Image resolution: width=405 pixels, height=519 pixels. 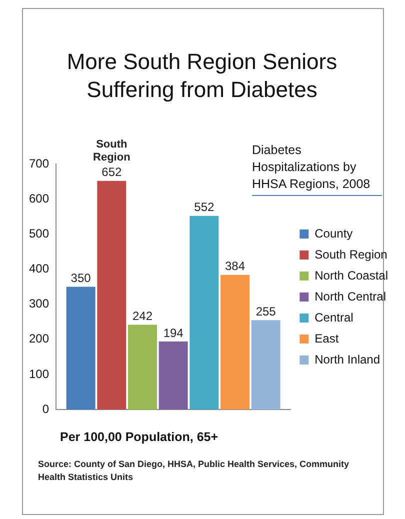 I want to click on x-axis-title: Per 100,00 Population, 65+, so click(x=139, y=437).